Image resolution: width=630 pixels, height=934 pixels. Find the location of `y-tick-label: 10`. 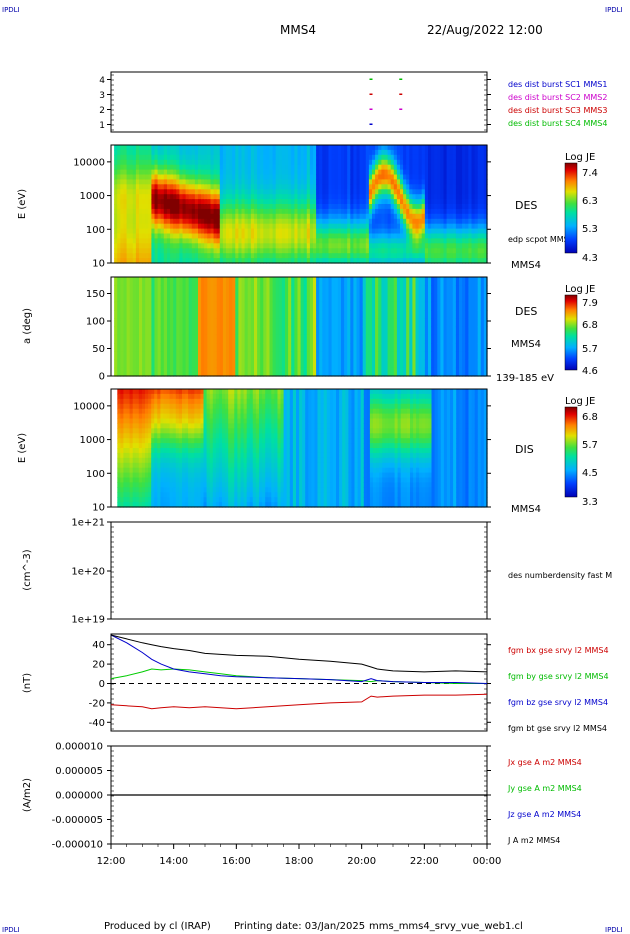

y-tick-label: 10 is located at coordinates (98, 264).